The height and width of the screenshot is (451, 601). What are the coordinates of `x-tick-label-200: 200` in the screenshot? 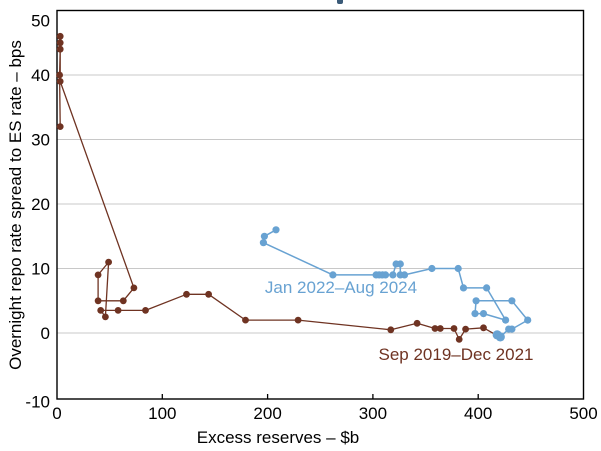 It's located at (267, 413).